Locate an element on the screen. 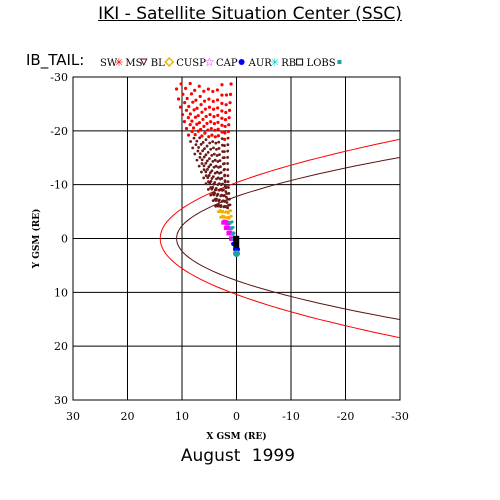 The width and height of the screenshot is (500, 500). legend-prefix: IB_TAIL: is located at coordinates (55, 60).